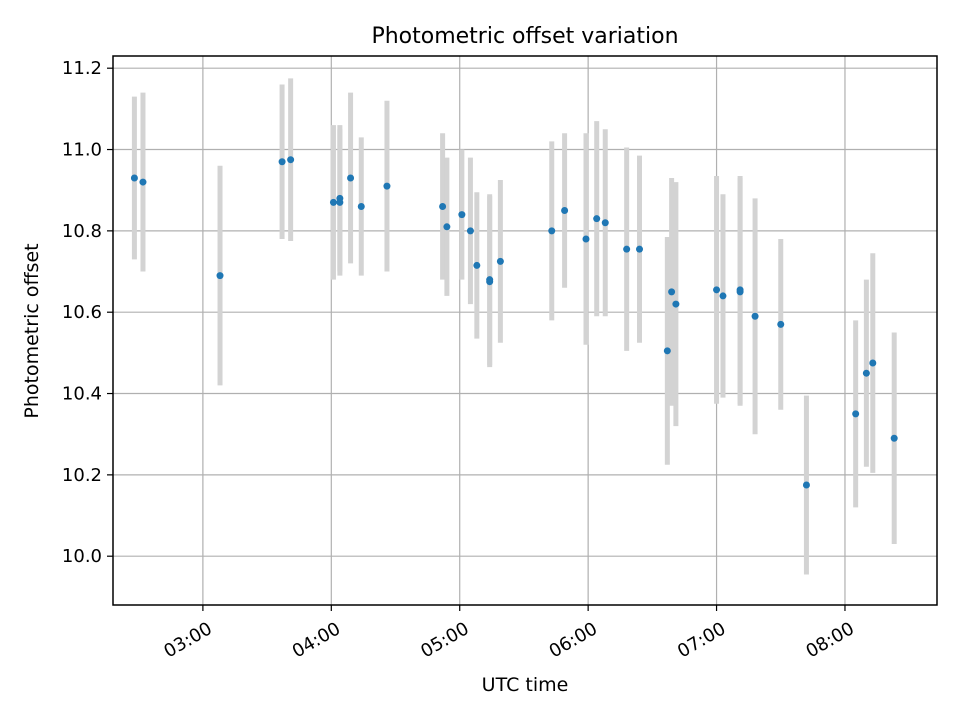 This screenshot has width=960, height=720. Describe the element at coordinates (32, 330) in the screenshot. I see `y-axis-title: Photometric offset` at that location.